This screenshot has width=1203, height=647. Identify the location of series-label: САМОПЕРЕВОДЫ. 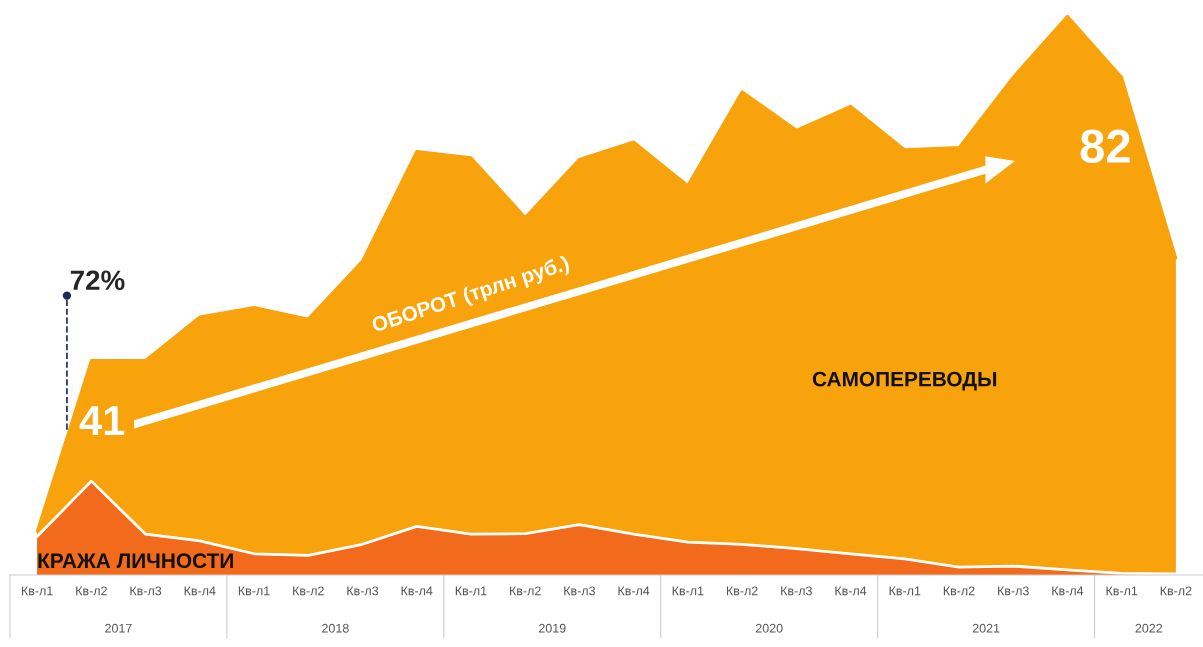
(904, 381).